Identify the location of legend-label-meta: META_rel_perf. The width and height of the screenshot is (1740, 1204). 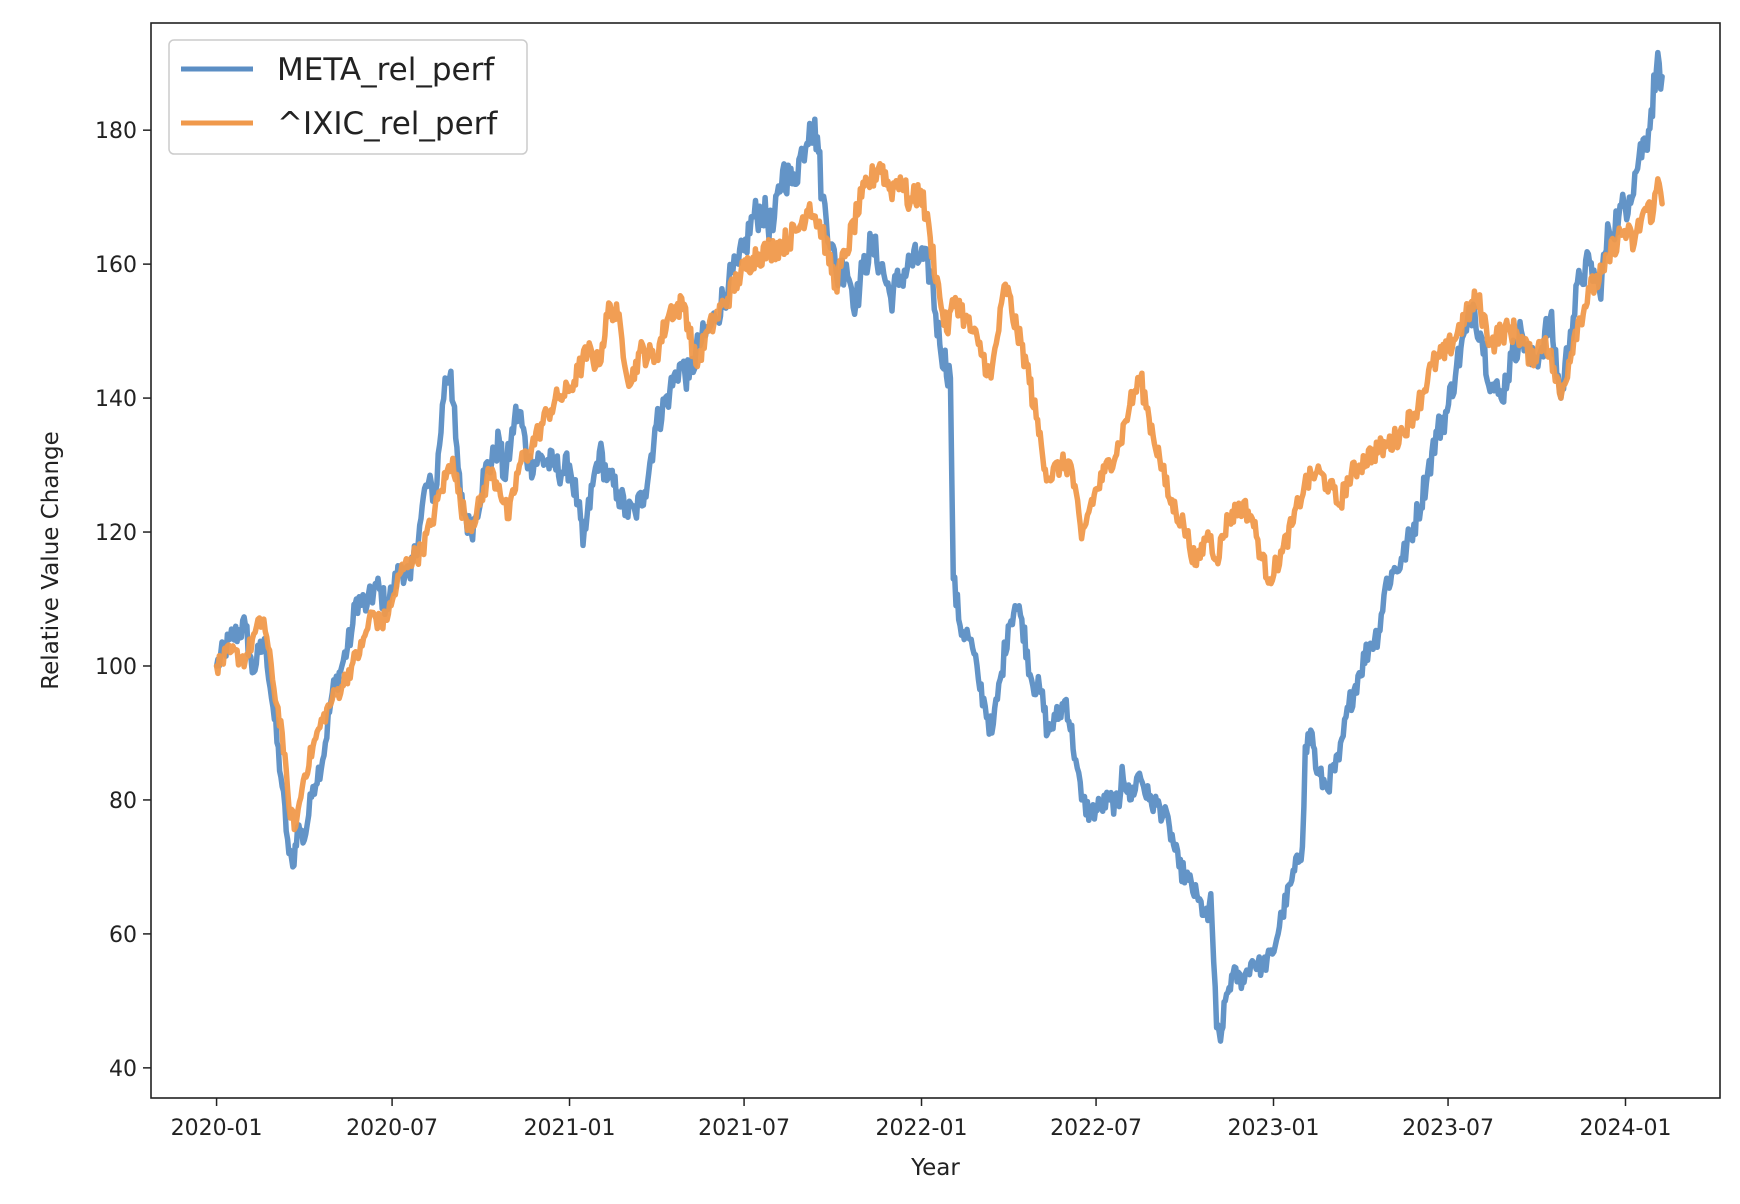
(386, 70).